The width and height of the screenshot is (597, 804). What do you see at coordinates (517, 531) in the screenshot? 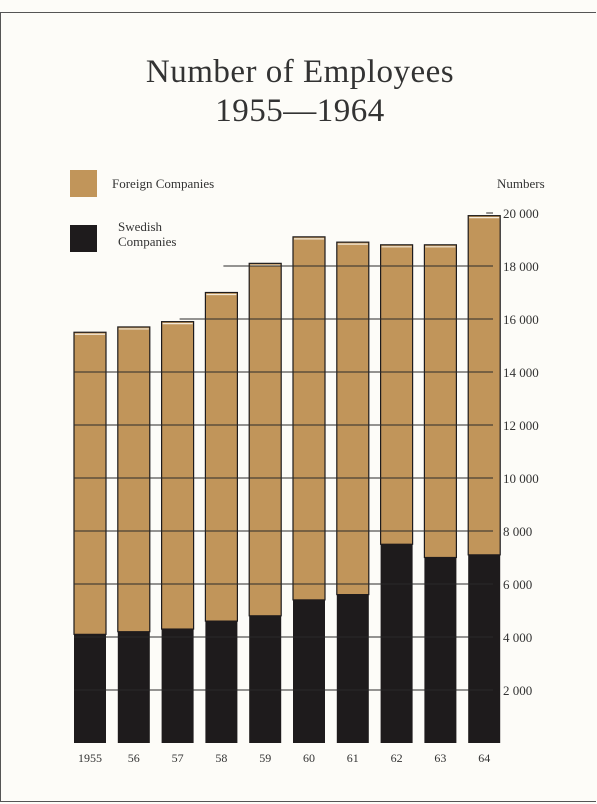
I see `y-tick-label: 8 000` at bounding box center [517, 531].